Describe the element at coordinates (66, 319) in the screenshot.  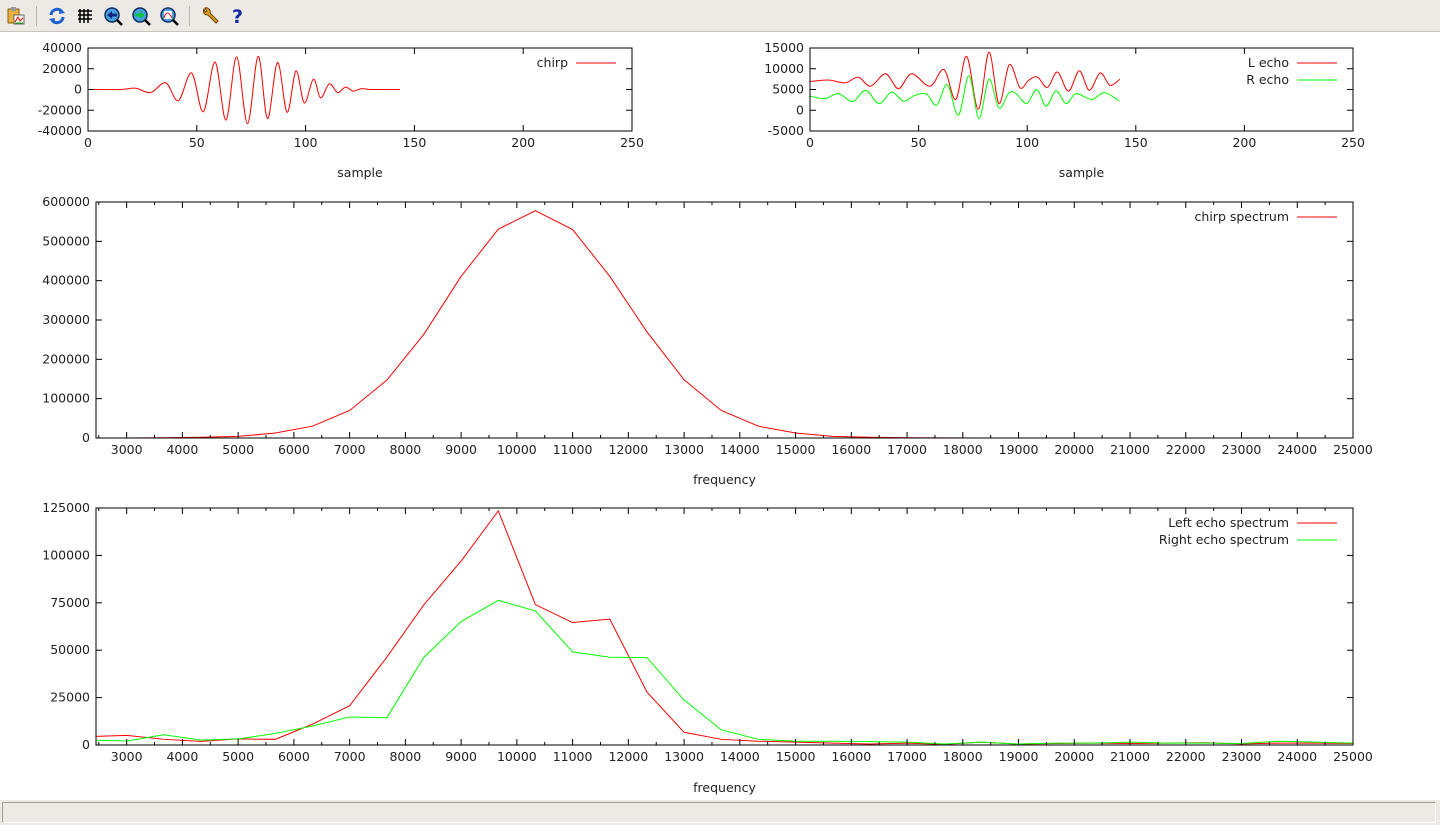
I see `y-tick-label: 300000` at that location.